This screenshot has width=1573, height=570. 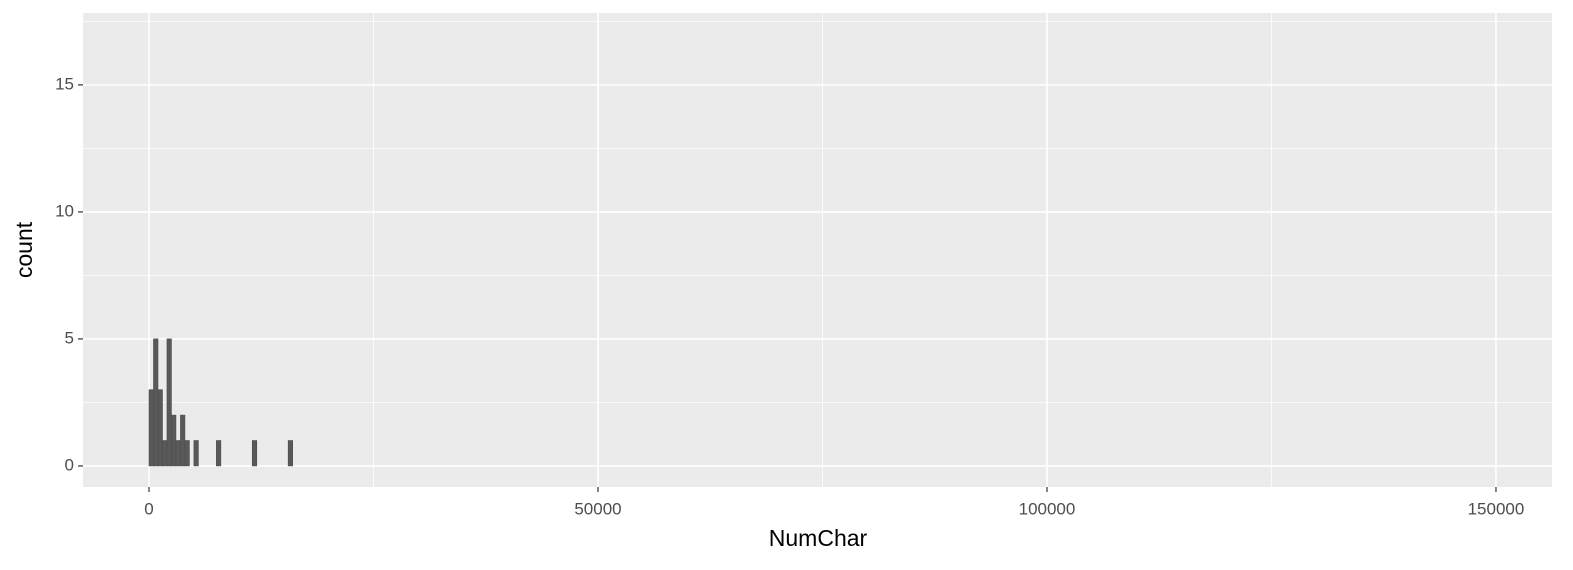 What do you see at coordinates (64, 83) in the screenshot?
I see `y-tick-label: 15` at bounding box center [64, 83].